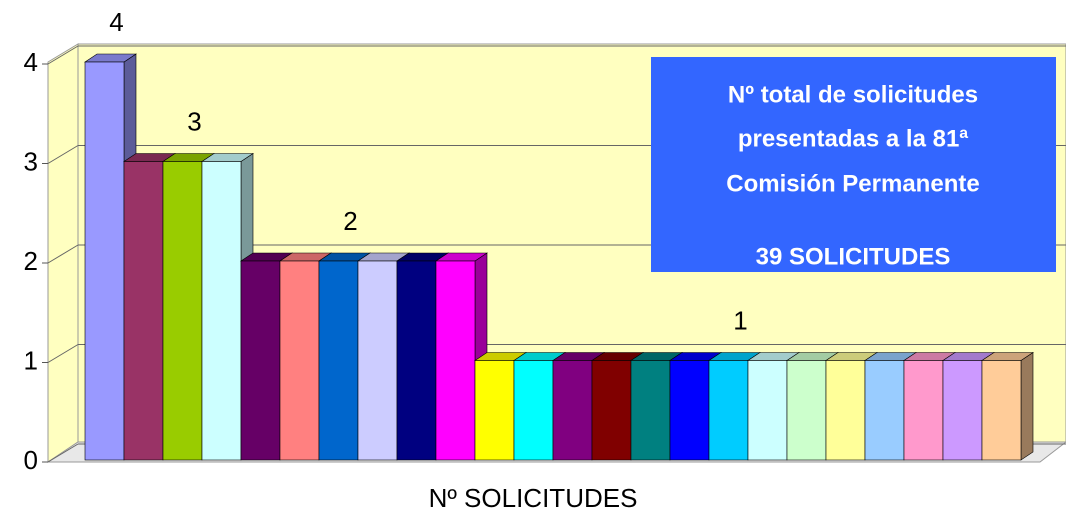 This screenshot has width=1066, height=519. I want to click on bar-side, so click(1027, 406).